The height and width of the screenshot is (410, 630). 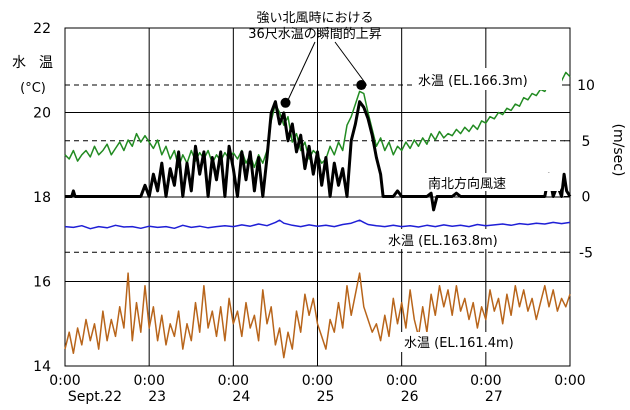 What do you see at coordinates (586, 198) in the screenshot?
I see `y-right-tick-2: 0` at bounding box center [586, 198].